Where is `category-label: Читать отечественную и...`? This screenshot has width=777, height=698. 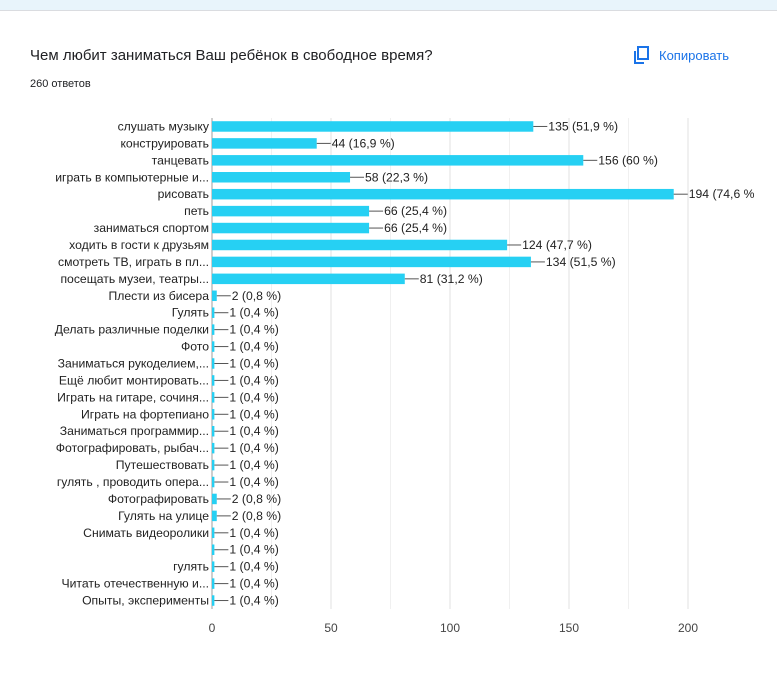
category-label: Читать отечественную и... is located at coordinates (136, 584).